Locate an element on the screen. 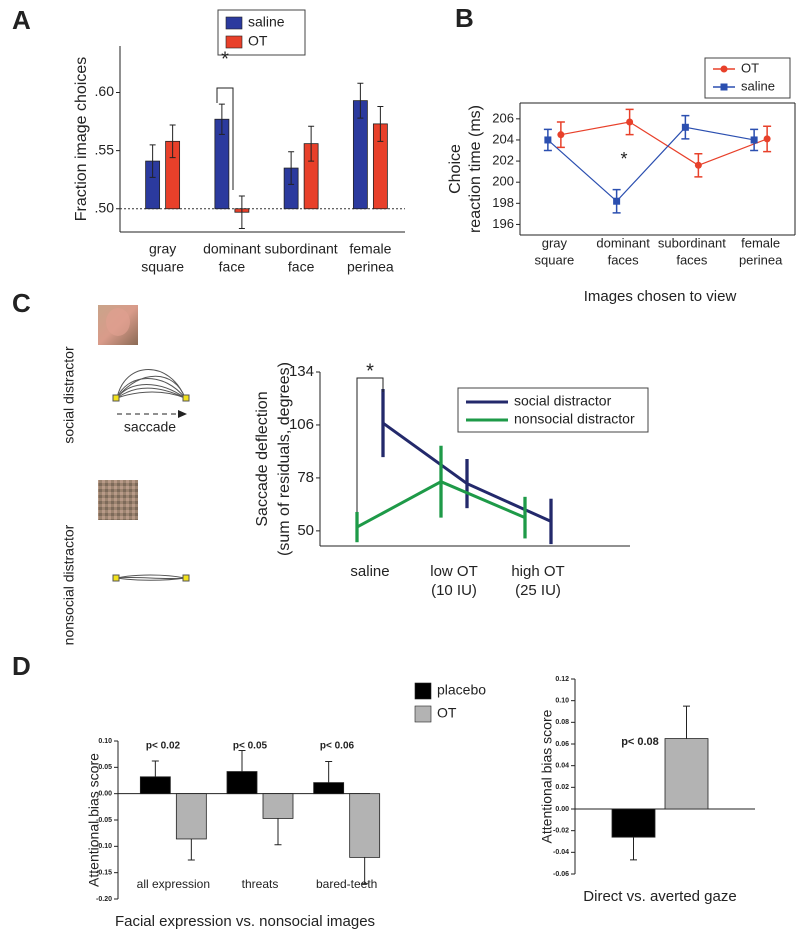 The image size is (800, 937). y-axis-label: Saccade deflection is located at coordinates (262, 458).